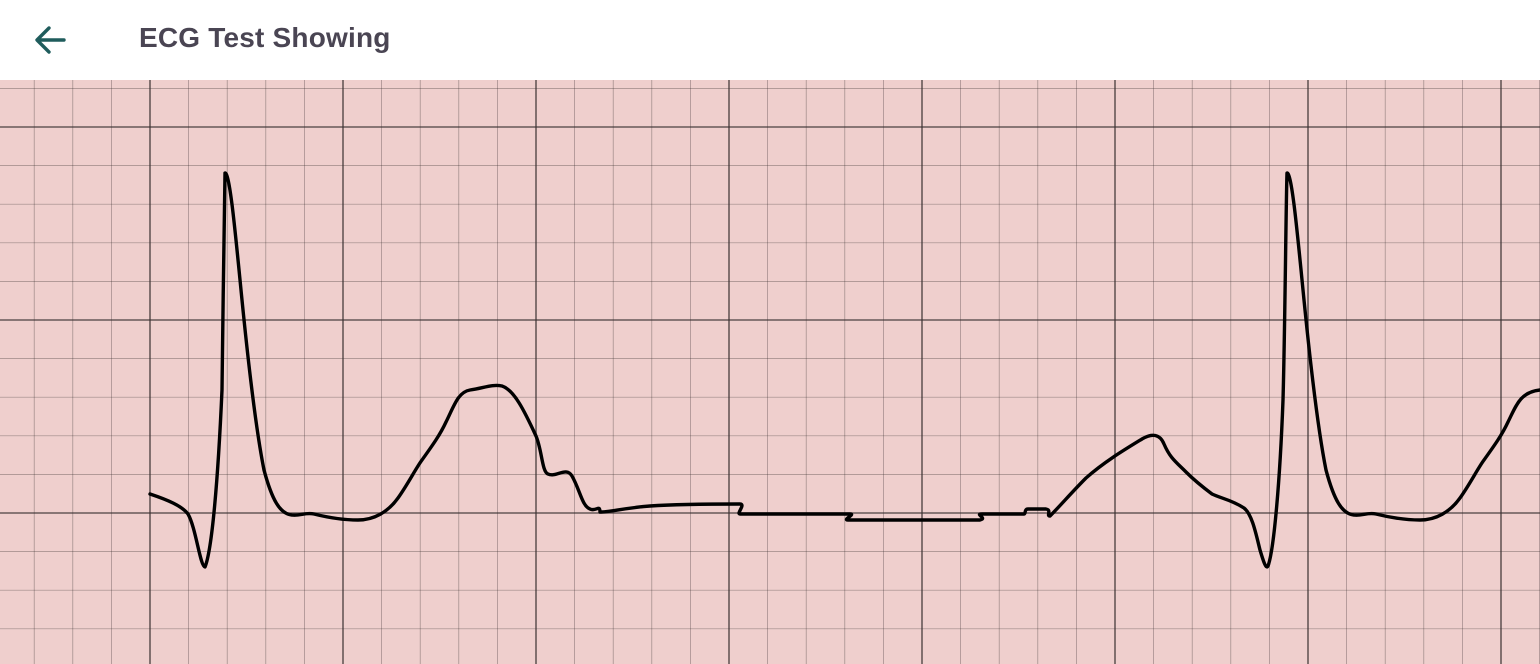  I want to click on app-bar: ECG Test Showing, so click(770, 40).